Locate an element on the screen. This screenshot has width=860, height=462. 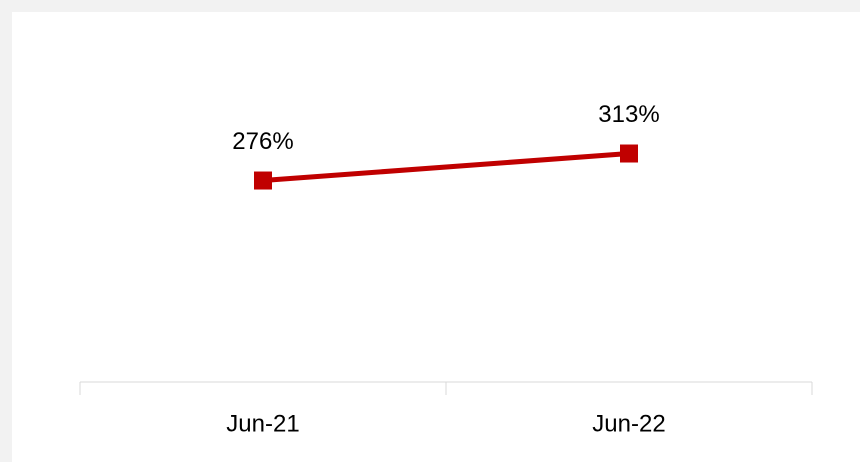
x-tick-label: Jun-22 is located at coordinates (628, 423).